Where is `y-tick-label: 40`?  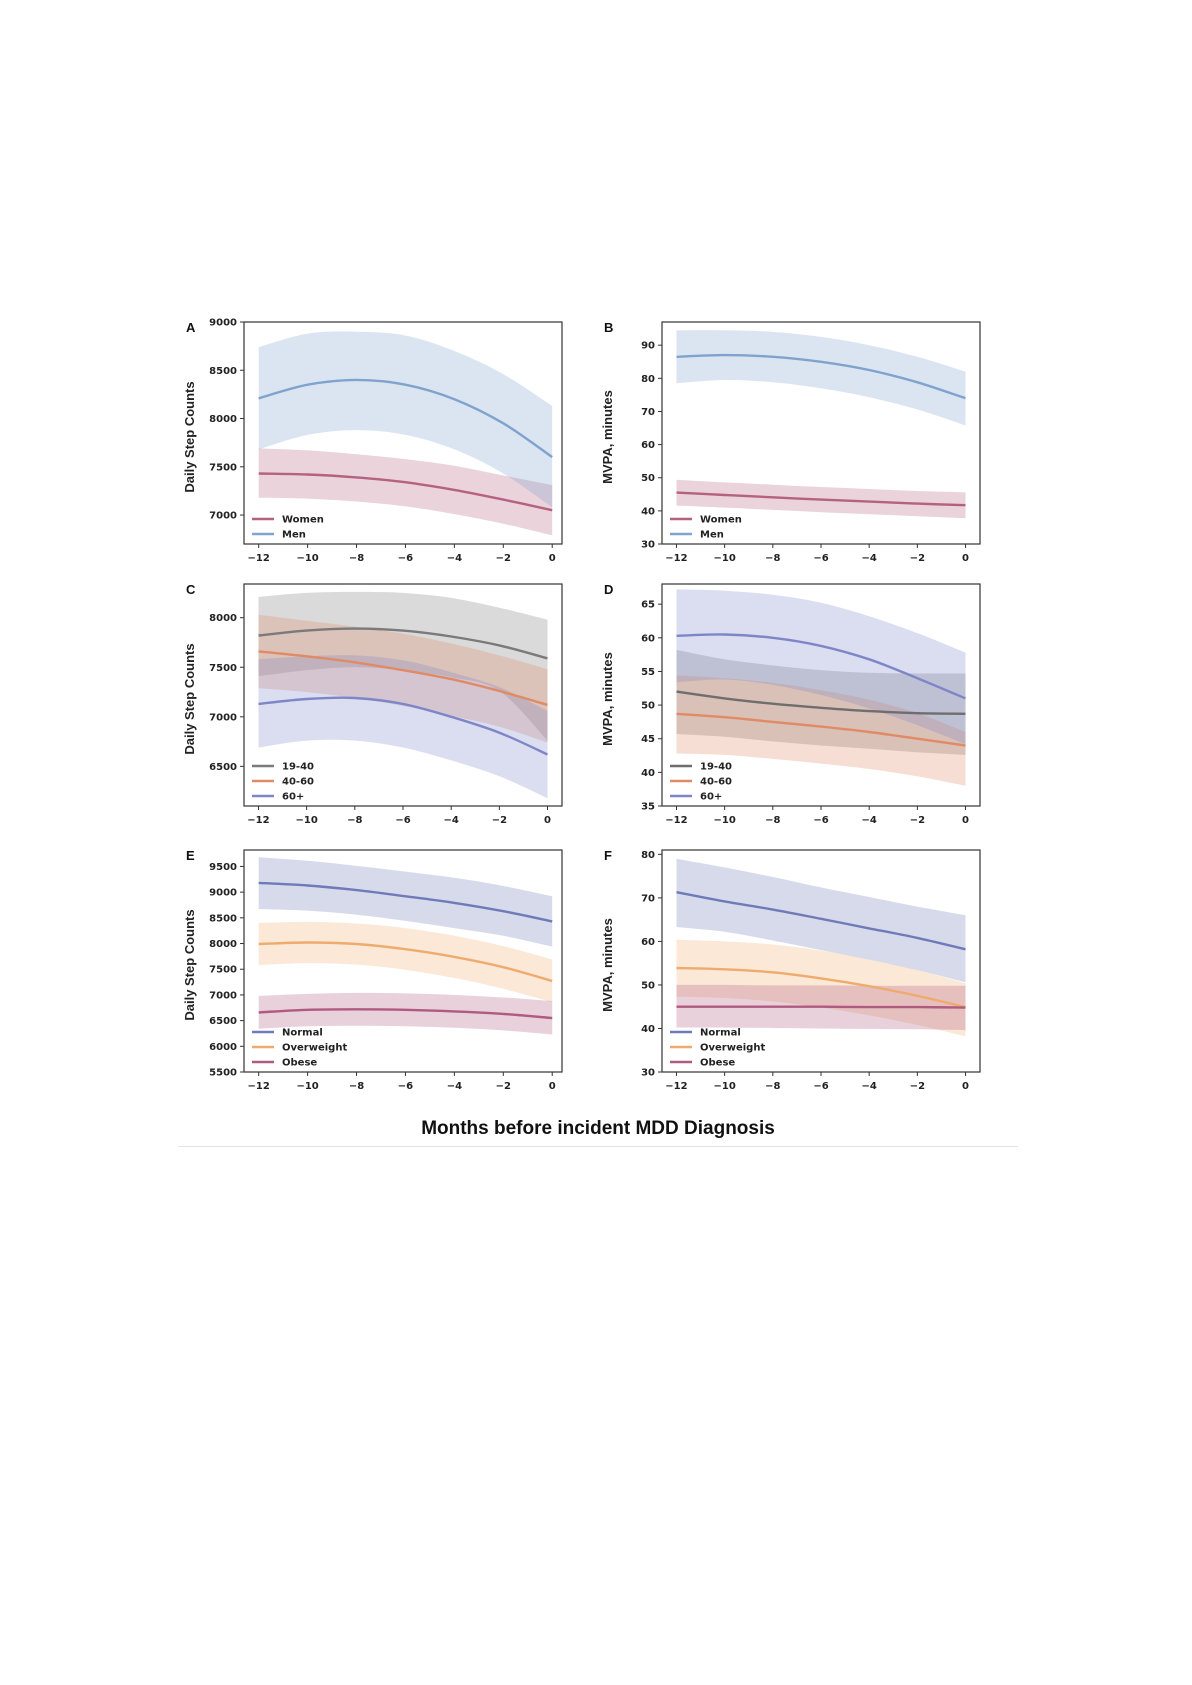
y-tick-label: 40 is located at coordinates (648, 1029).